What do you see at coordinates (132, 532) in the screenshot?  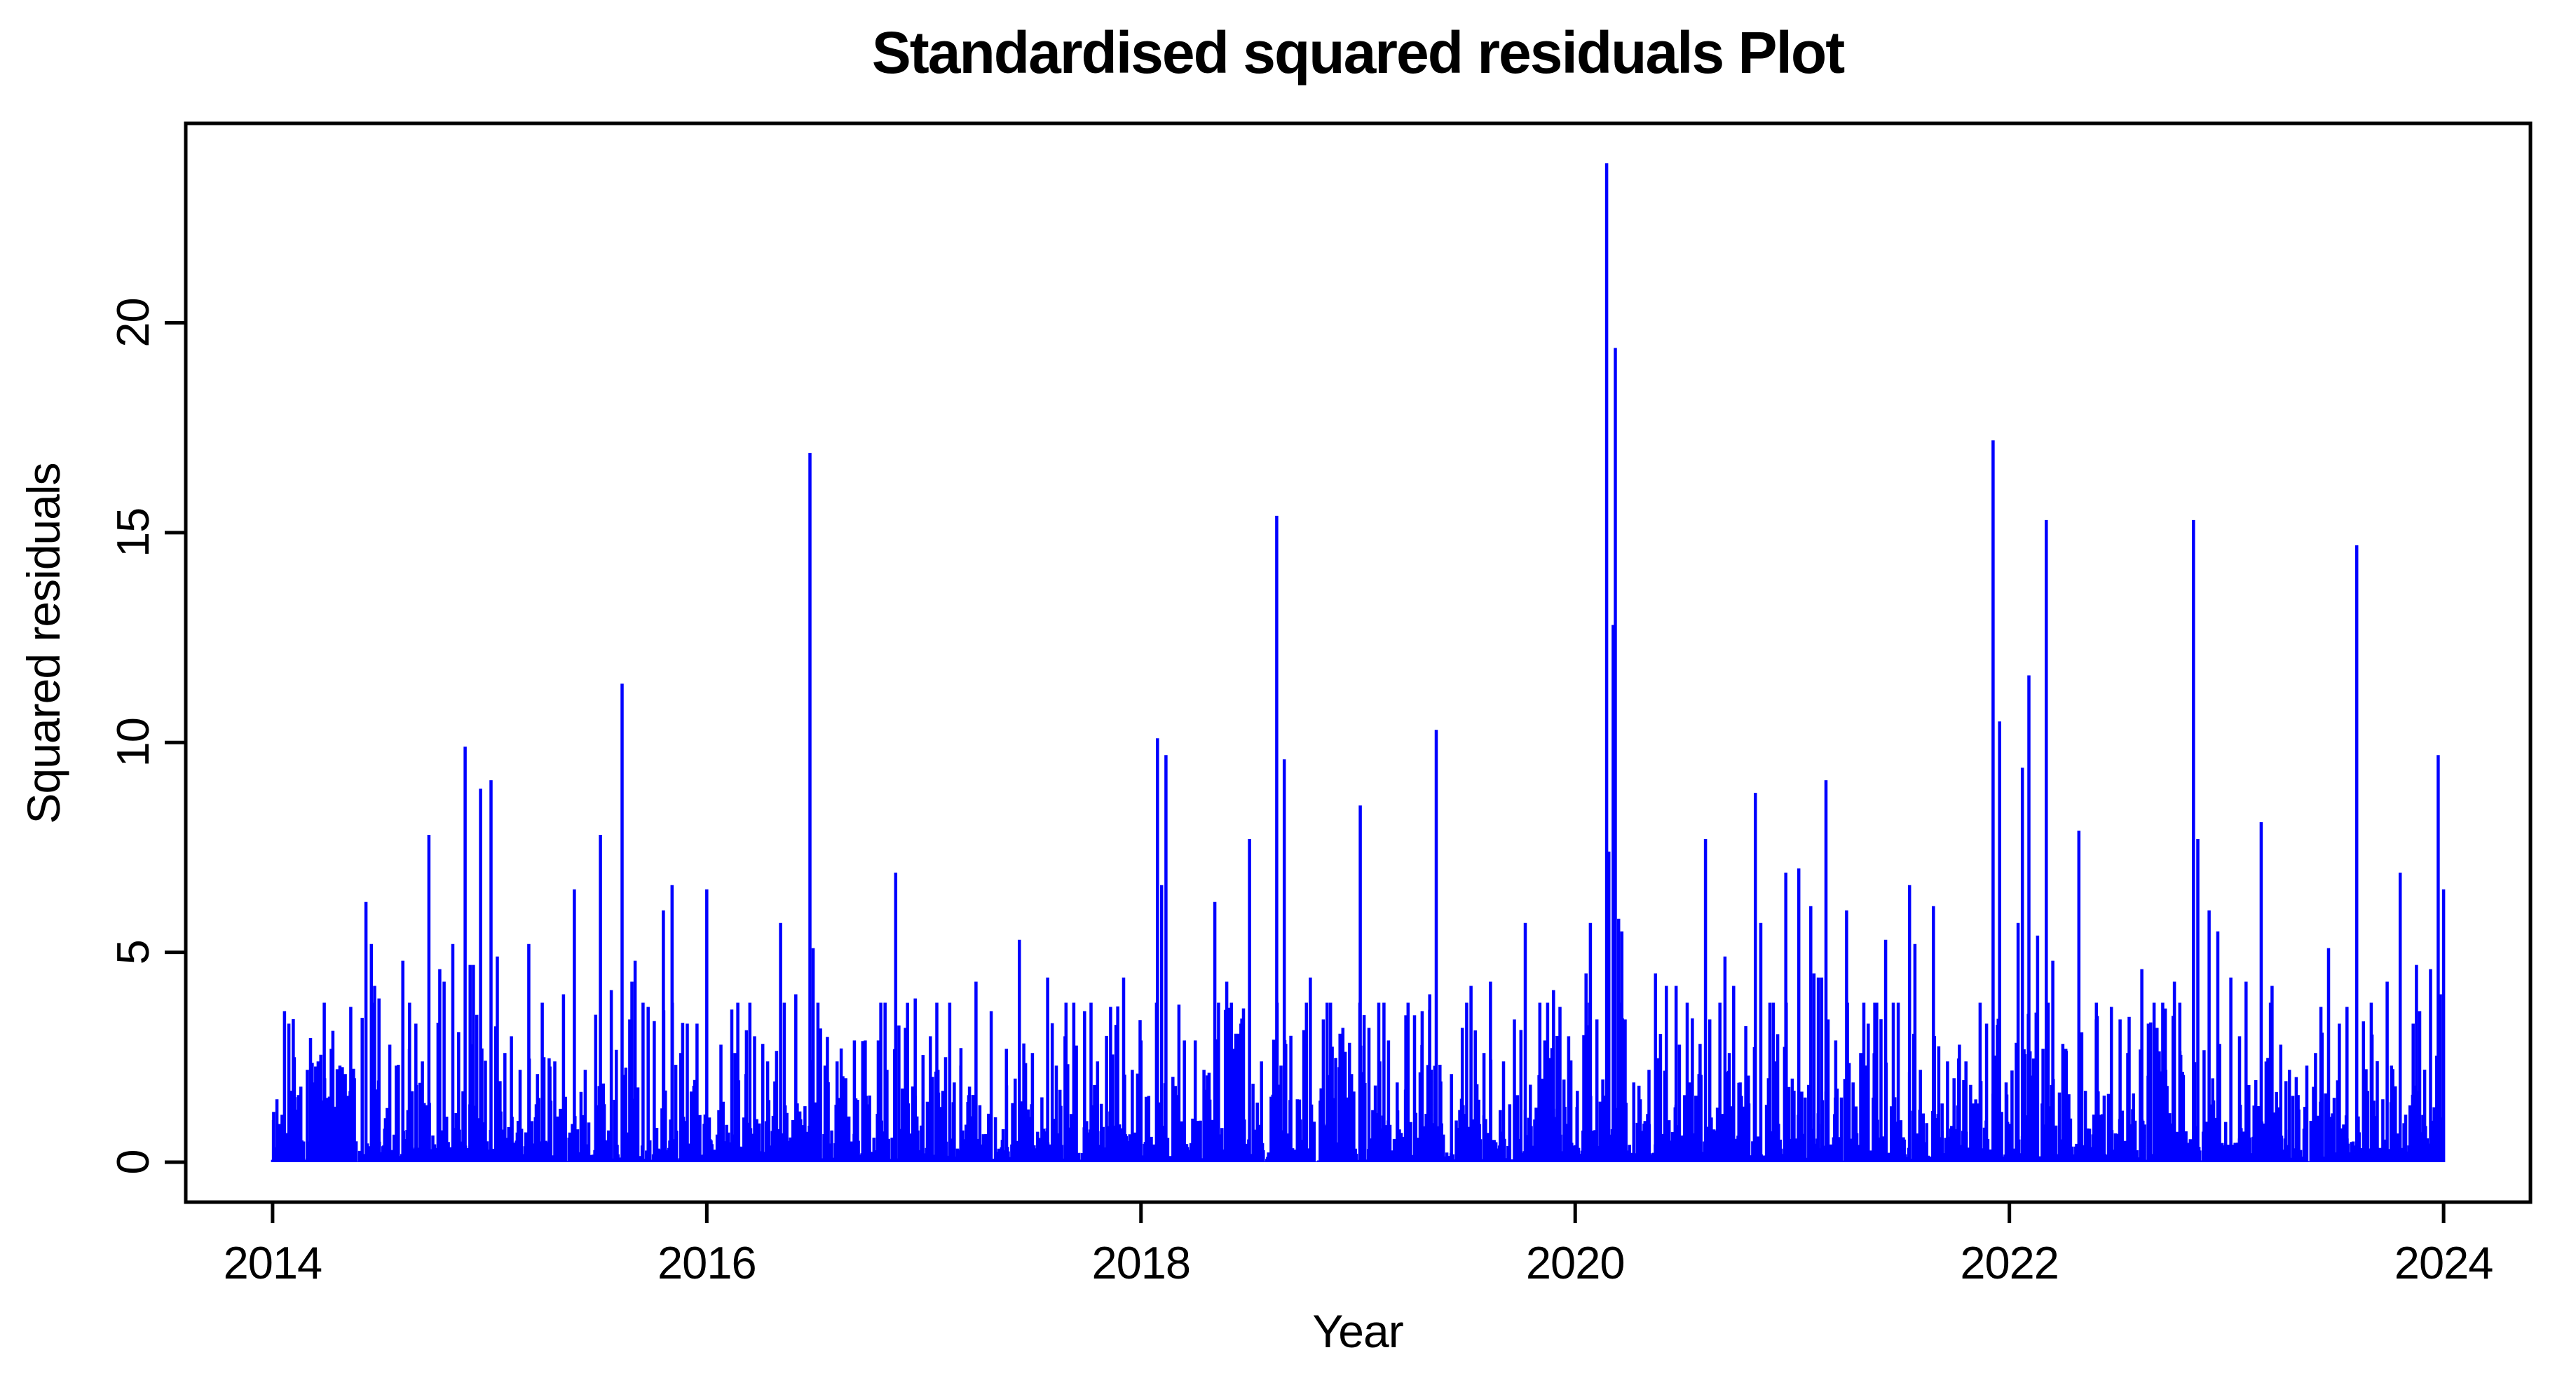 I see `y-tick-label: 15` at bounding box center [132, 532].